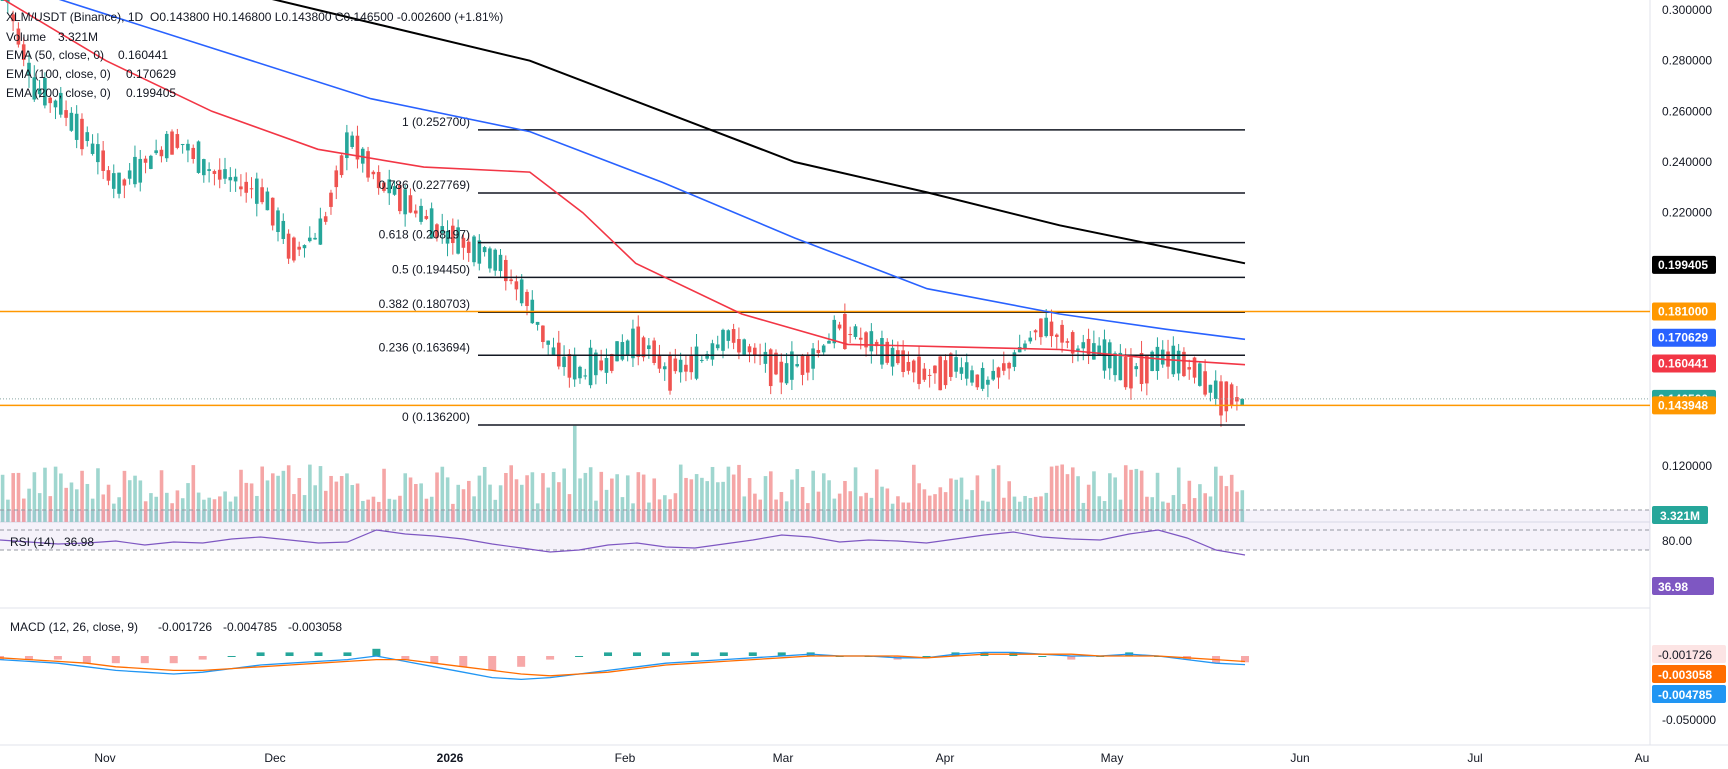 The image size is (1728, 769). I want to click on ema50-label: EMA (50, close, 0), so click(55, 55).